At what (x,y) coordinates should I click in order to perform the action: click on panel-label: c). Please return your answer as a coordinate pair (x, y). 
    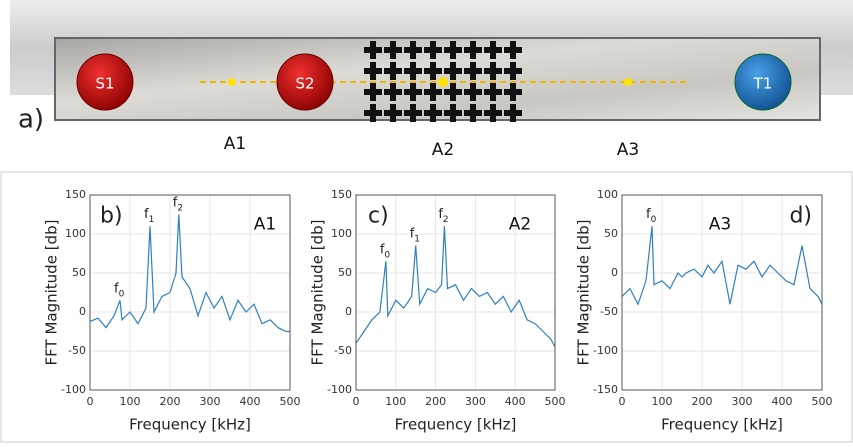
    Looking at the image, I should click on (378, 216).